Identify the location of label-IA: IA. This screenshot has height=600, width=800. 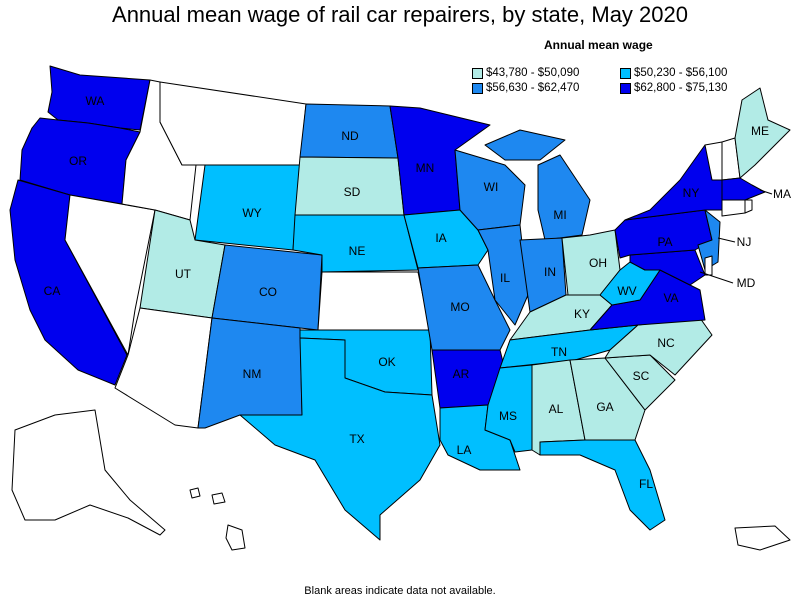
(440, 238).